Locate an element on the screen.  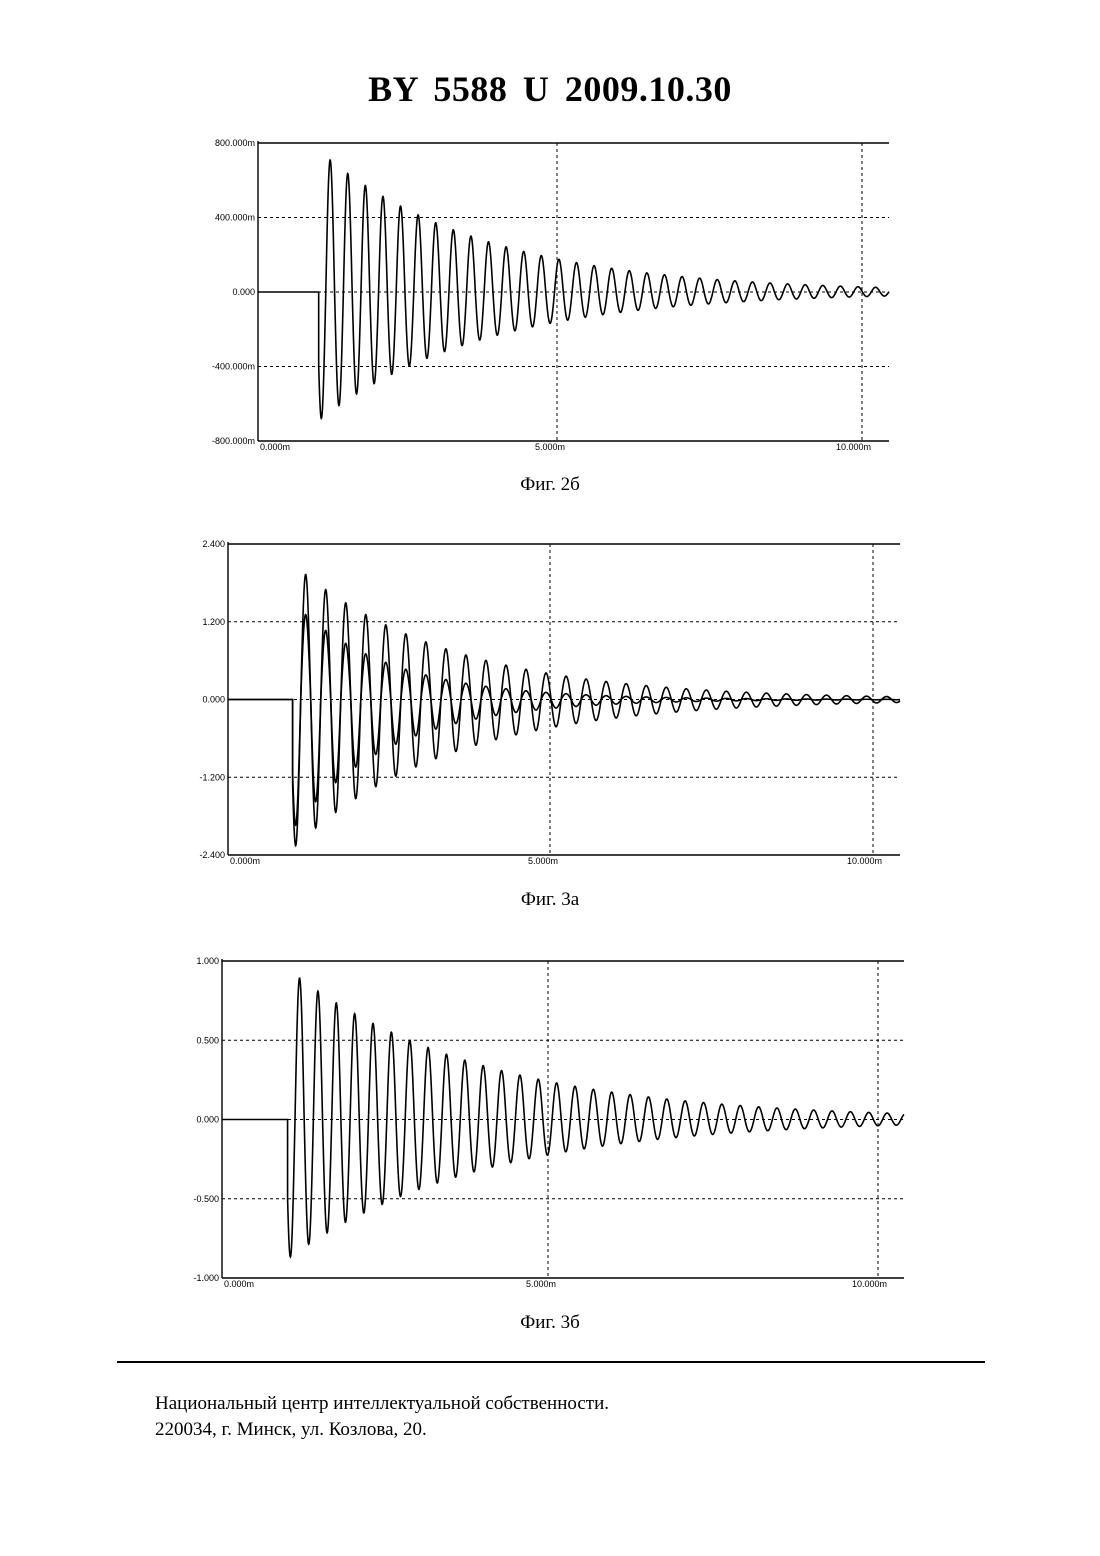
fig3a-y-tick-label: 0.000 is located at coordinates (213, 700).